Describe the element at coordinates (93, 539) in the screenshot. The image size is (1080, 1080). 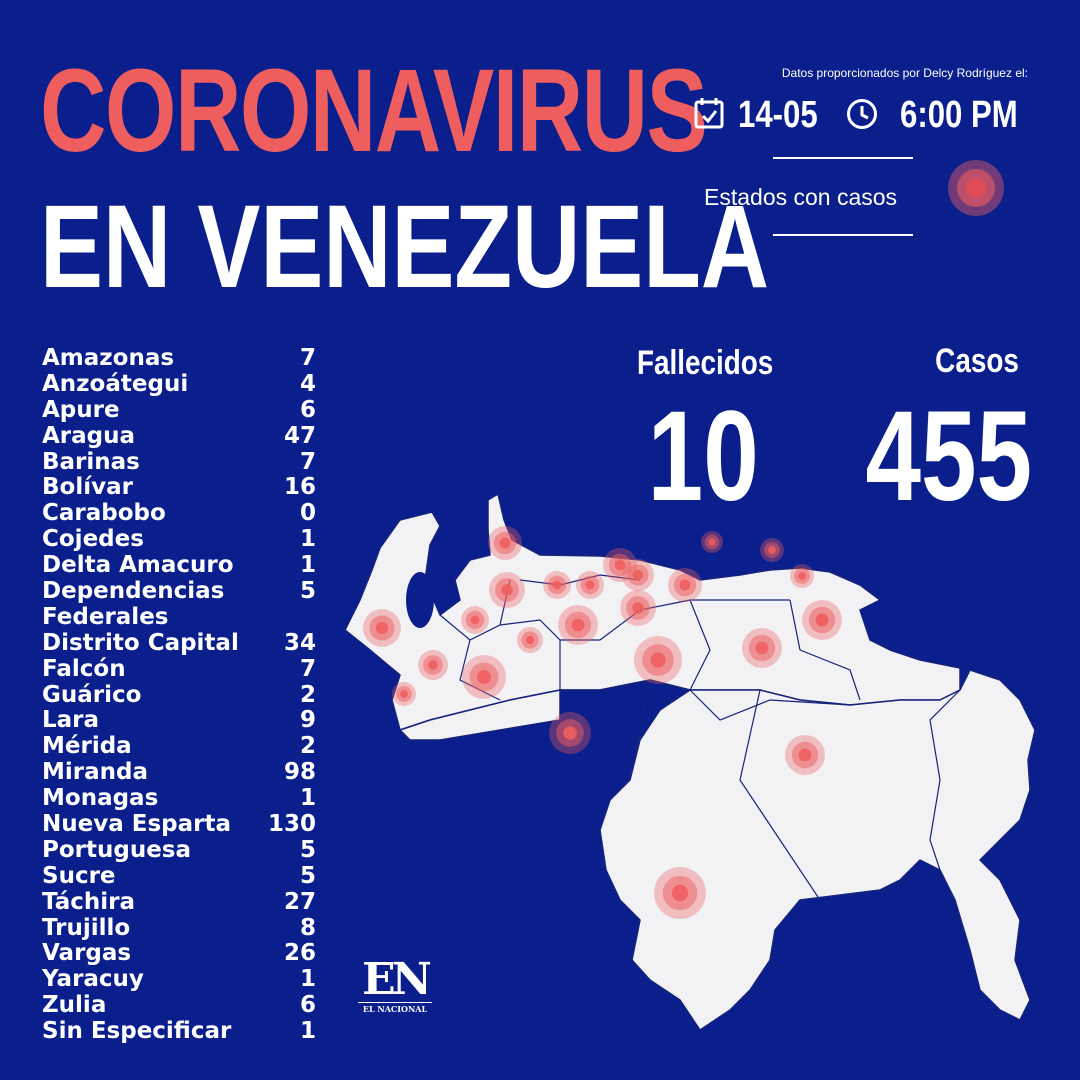
I see `state-name: Cojedes` at that location.